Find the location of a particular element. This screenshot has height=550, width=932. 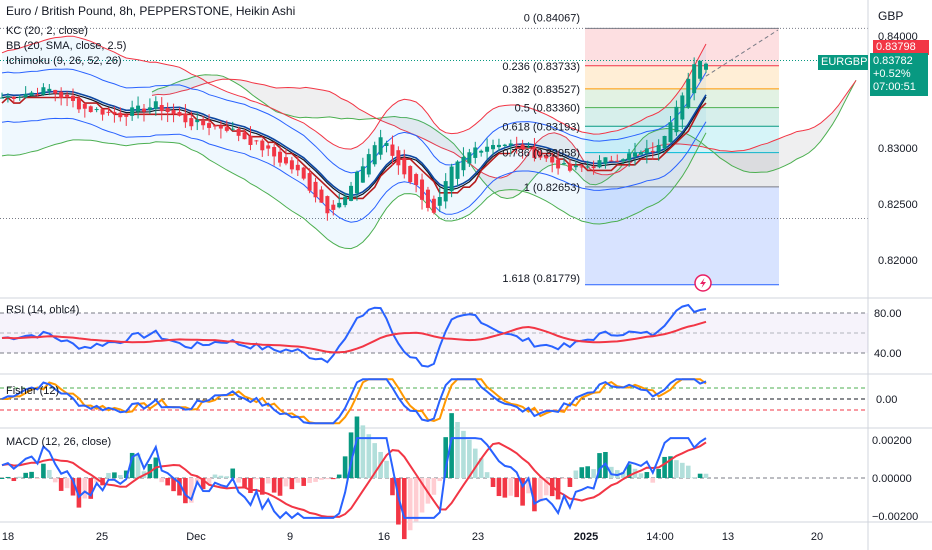

time-tick-label: 13 is located at coordinates (728, 537).